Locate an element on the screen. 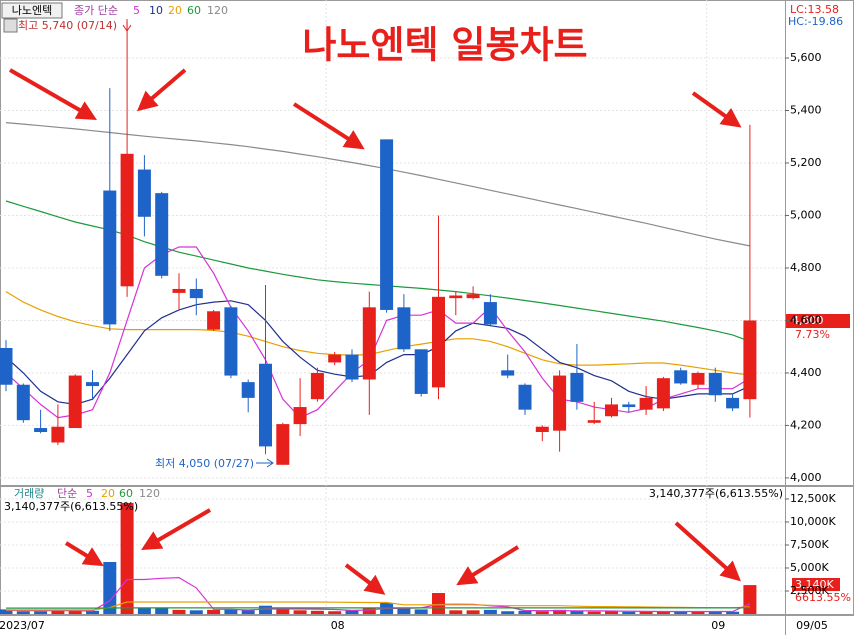 This screenshot has height=635, width=854. last-volume: 3,140K is located at coordinates (814, 584).